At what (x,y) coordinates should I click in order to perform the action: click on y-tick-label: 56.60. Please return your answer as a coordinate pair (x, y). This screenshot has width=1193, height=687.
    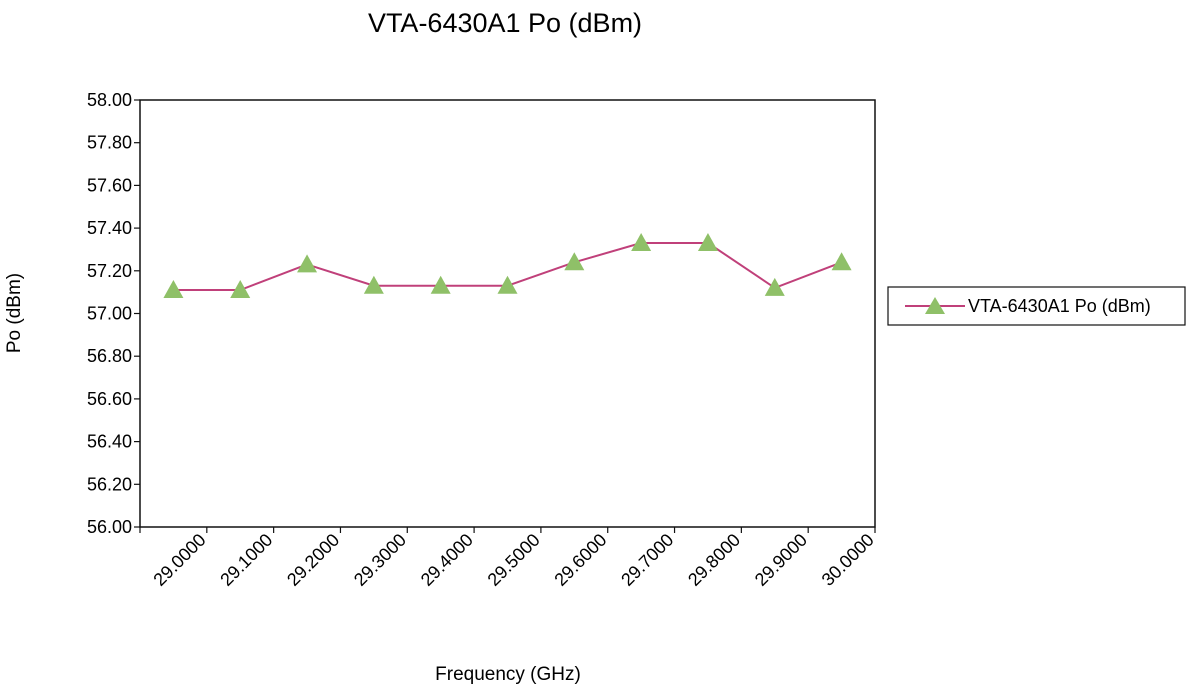
    Looking at the image, I should click on (109, 399).